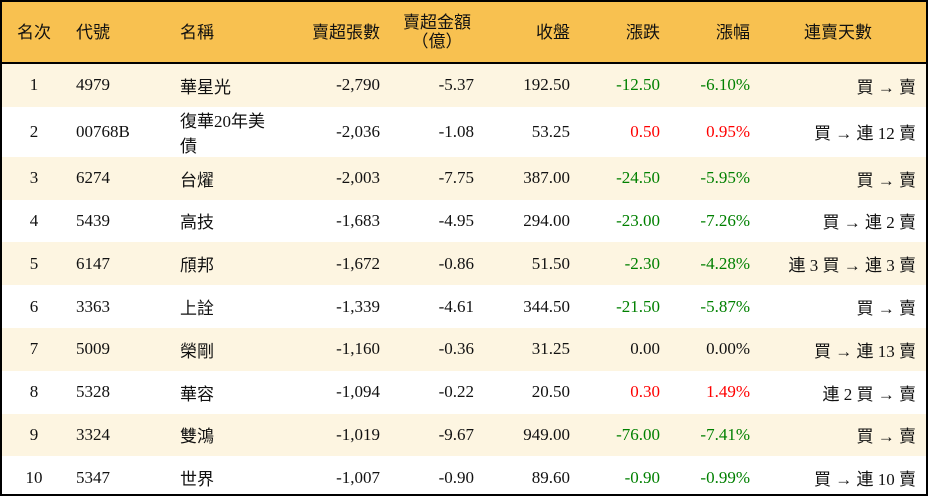 The image size is (928, 499). What do you see at coordinates (522, 33) in the screenshot?
I see `header-close: 收盤` at bounding box center [522, 33].